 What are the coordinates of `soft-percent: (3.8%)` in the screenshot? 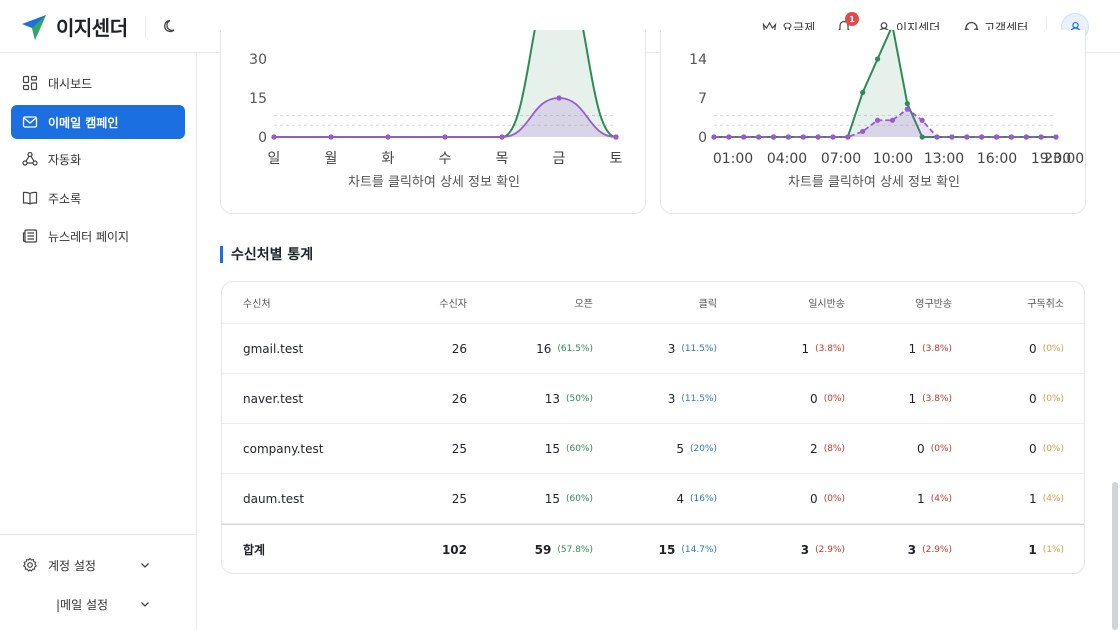 It's located at (830, 348).